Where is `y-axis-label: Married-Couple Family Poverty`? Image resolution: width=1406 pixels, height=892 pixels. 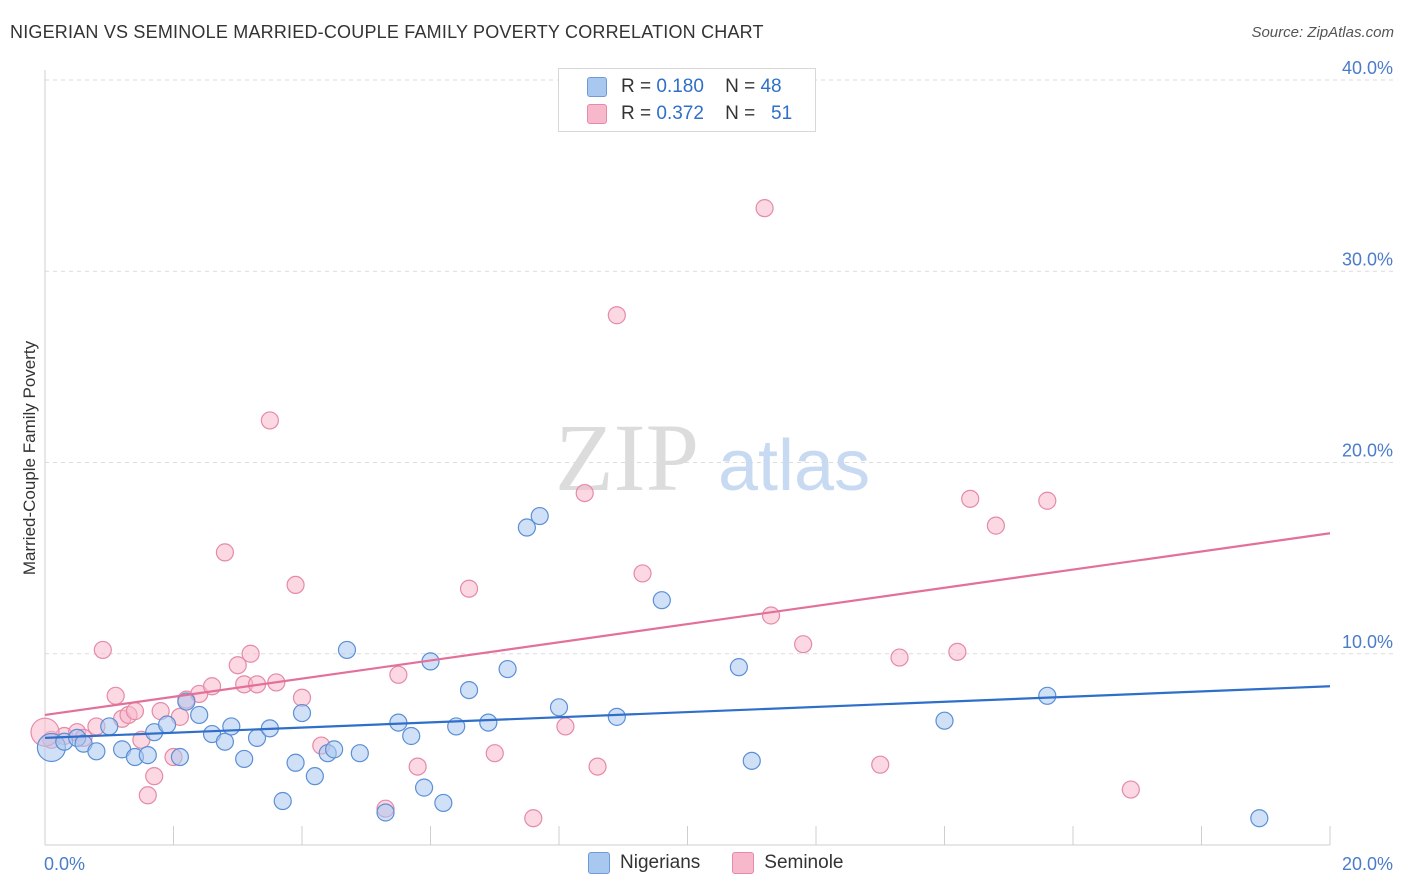
y-axis-label: Married-Couple Family Poverty is located at coordinates (29, 457).